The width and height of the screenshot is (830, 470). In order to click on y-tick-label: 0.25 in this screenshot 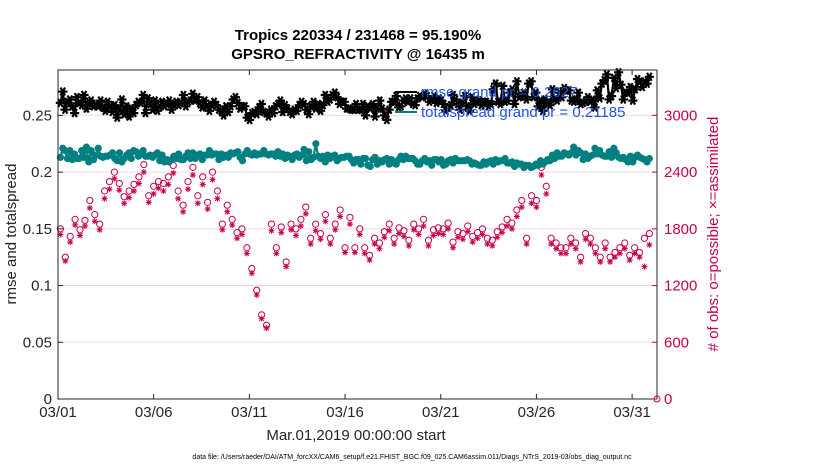, I will do `click(37, 115)`.